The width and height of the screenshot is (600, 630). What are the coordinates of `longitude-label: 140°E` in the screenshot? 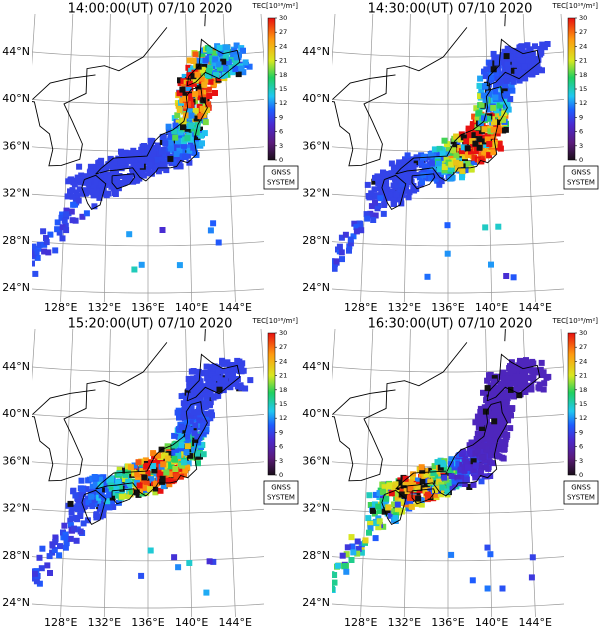 It's located at (191, 622).